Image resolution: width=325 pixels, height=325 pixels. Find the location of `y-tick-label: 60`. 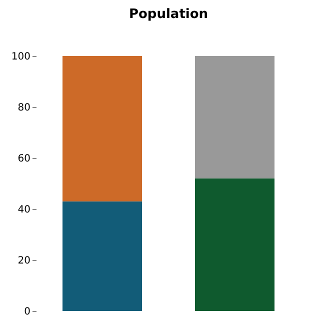

y-tick-label: 60 is located at coordinates (24, 159).